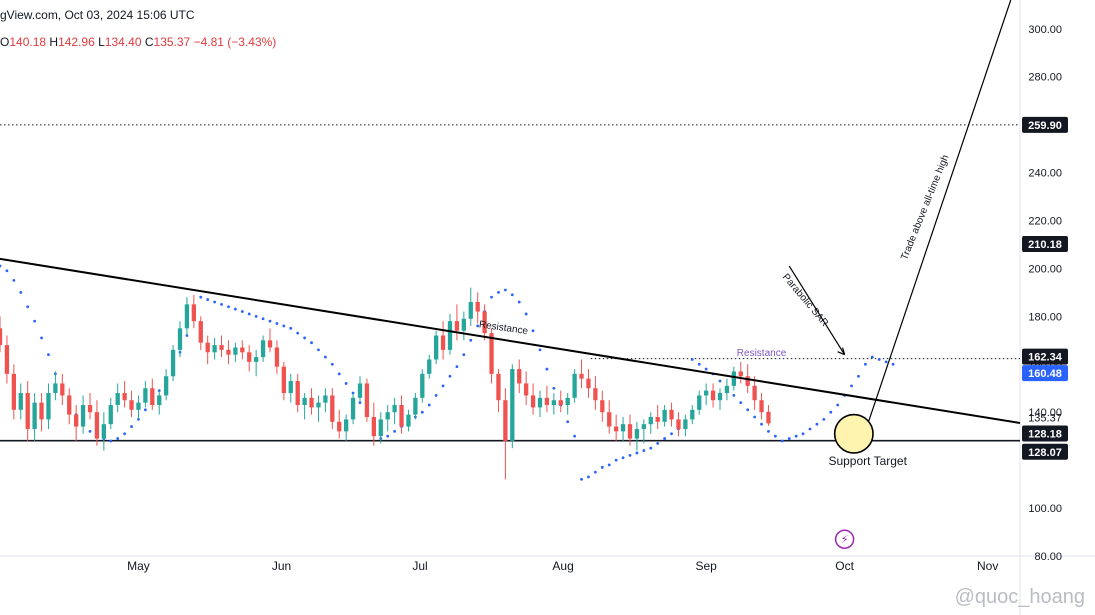  What do you see at coordinates (235, 42) in the screenshot?
I see `change-value: −4.81 (−3.43%)` at bounding box center [235, 42].